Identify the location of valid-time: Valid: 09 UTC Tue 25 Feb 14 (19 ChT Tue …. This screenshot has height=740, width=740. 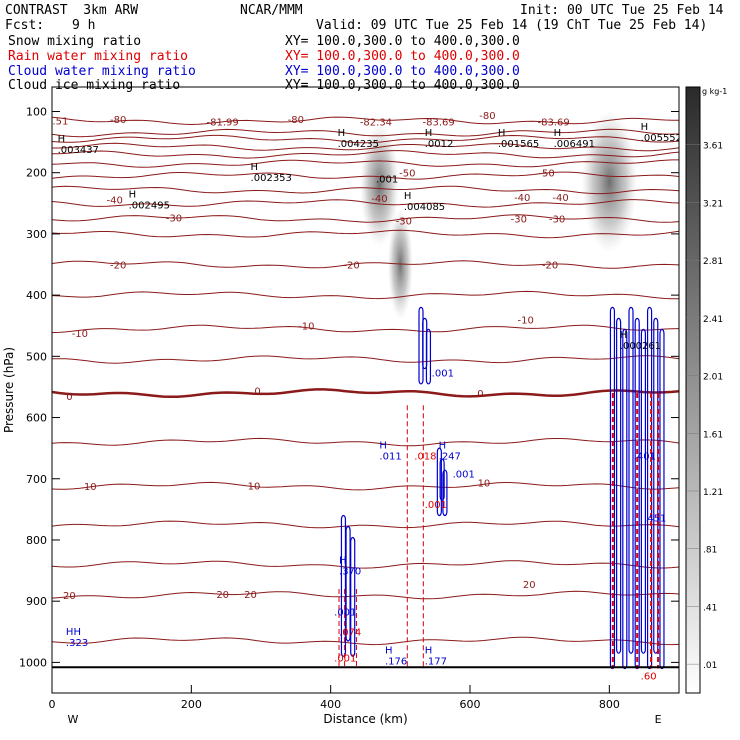
(512, 25).